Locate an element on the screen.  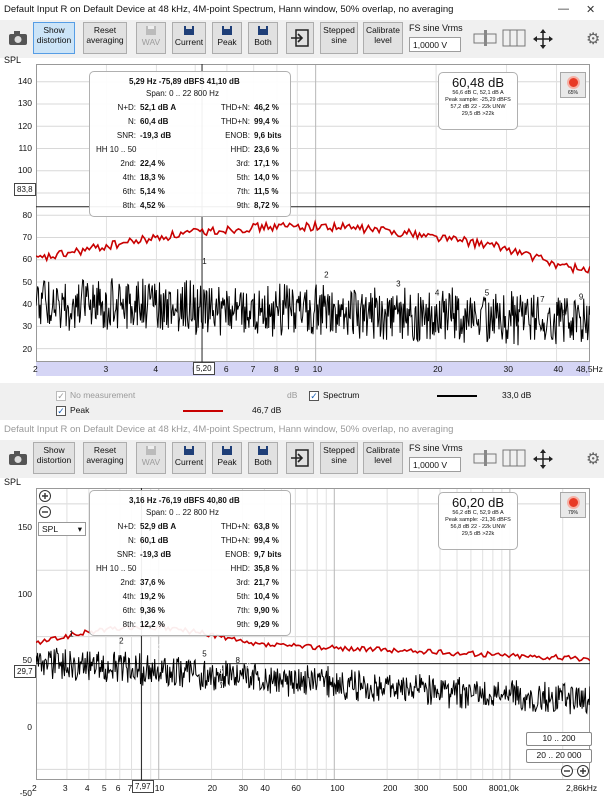
overlay-cell: 8th: is located at coordinates (129, 205).